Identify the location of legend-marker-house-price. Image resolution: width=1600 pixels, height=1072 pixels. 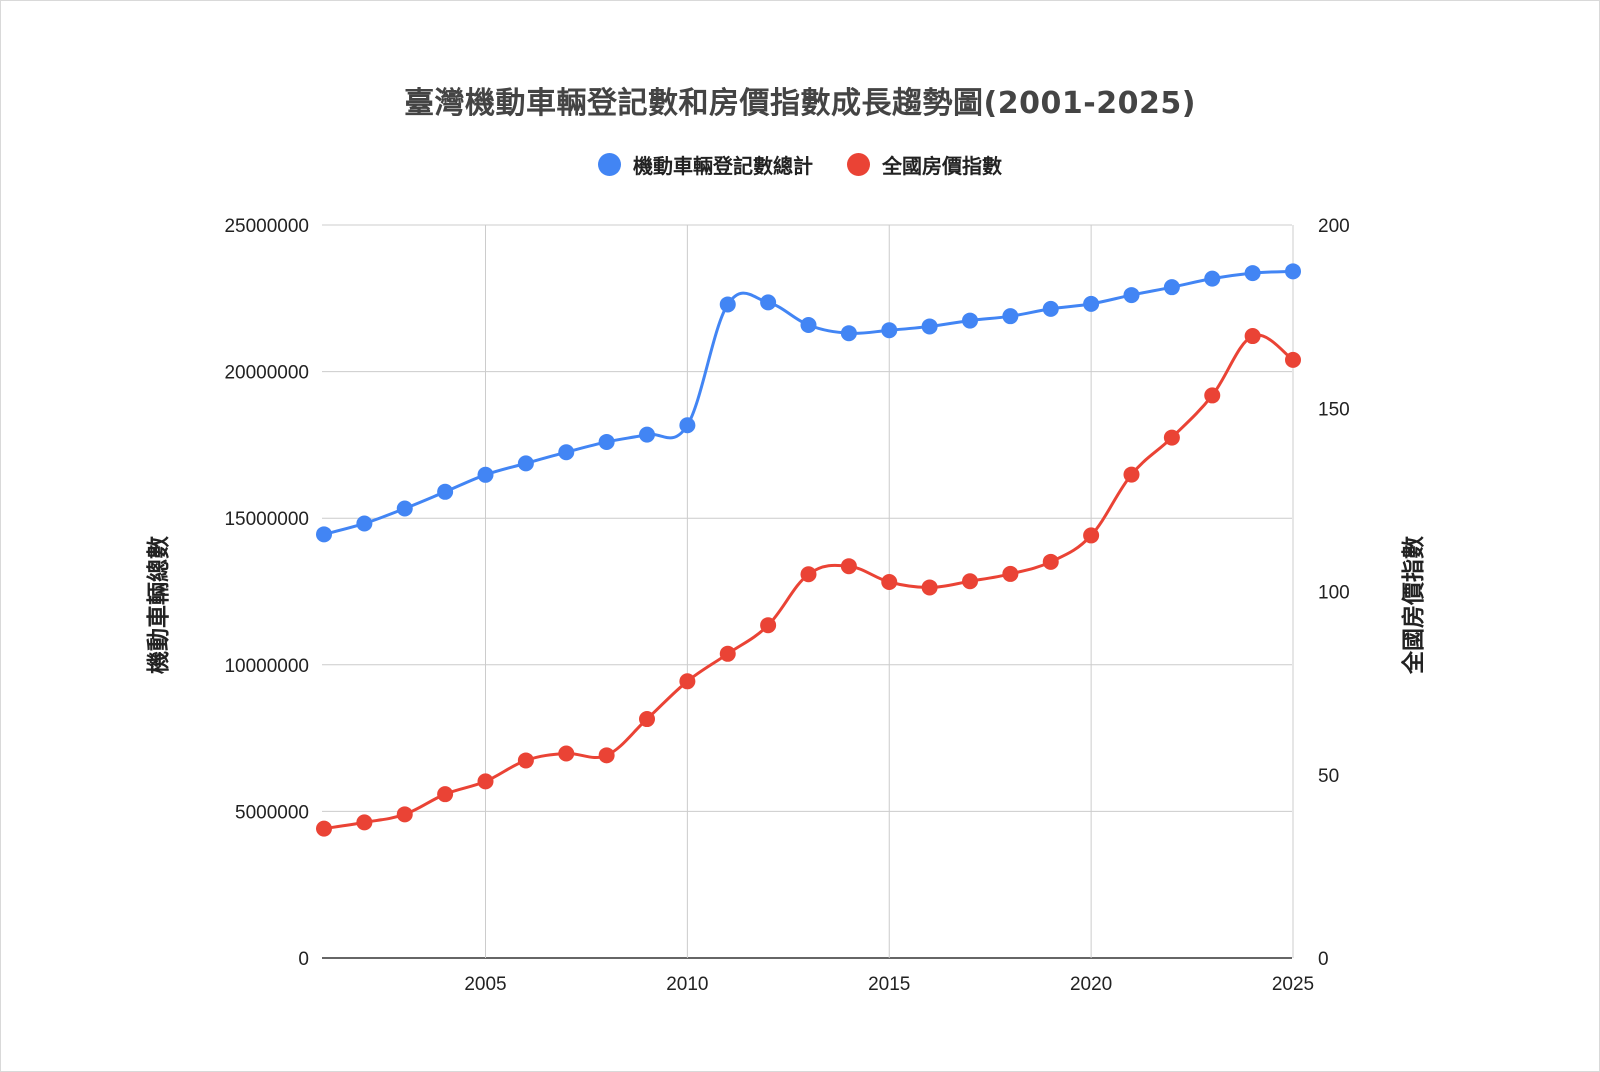
(858, 164).